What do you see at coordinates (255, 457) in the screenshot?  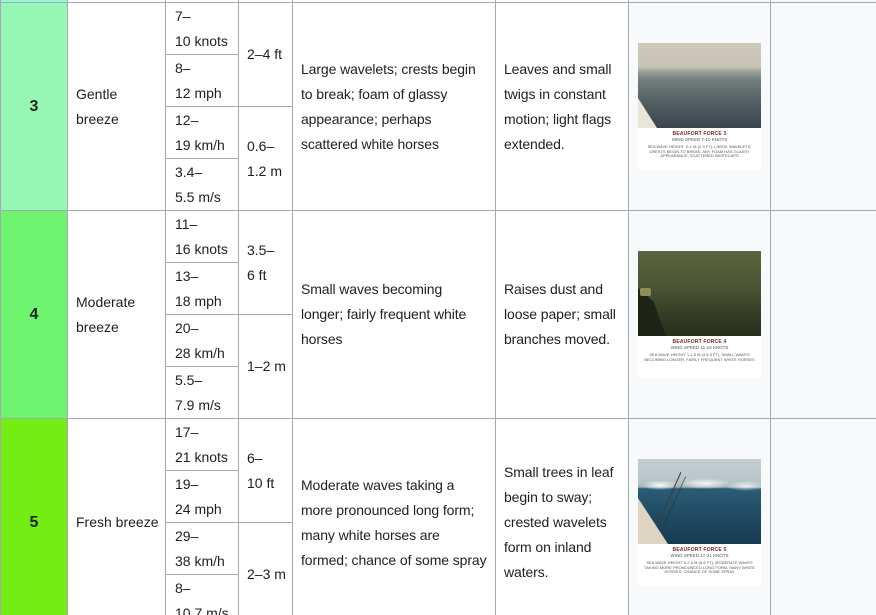 I see `height-line: 6–` at bounding box center [255, 457].